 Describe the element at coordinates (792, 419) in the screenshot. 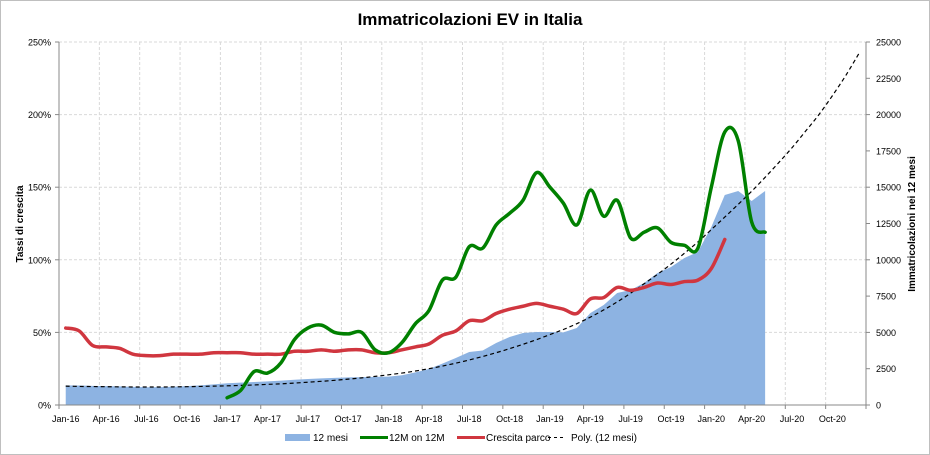

I see `x-tick-label: Jul-20` at that location.